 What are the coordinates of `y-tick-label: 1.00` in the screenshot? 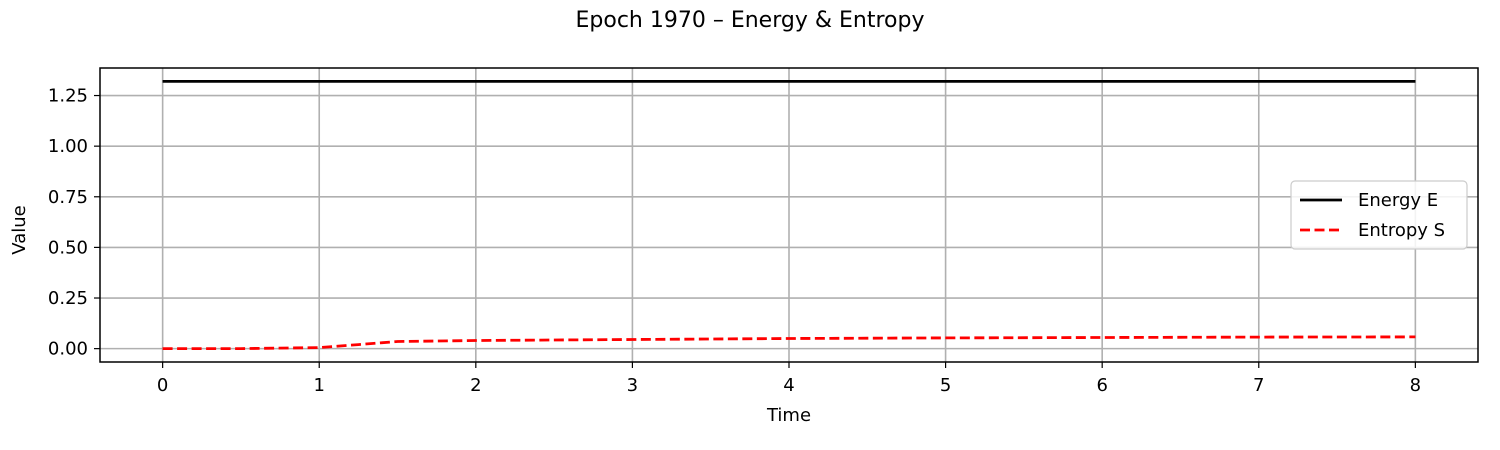 It's located at (68, 146).